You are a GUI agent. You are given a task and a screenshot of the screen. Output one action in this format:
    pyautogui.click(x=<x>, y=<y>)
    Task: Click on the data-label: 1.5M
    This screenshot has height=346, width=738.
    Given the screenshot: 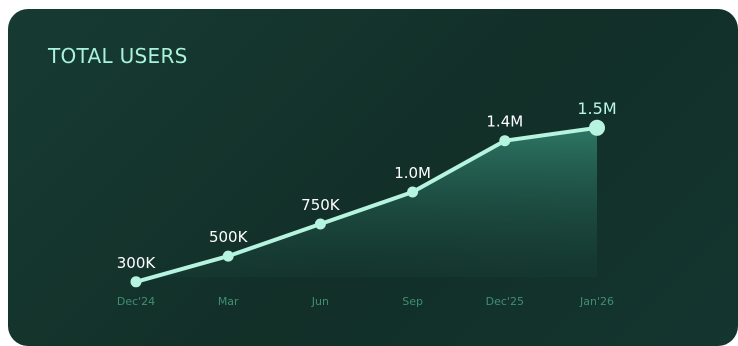 What is the action you would take?
    pyautogui.click(x=596, y=108)
    